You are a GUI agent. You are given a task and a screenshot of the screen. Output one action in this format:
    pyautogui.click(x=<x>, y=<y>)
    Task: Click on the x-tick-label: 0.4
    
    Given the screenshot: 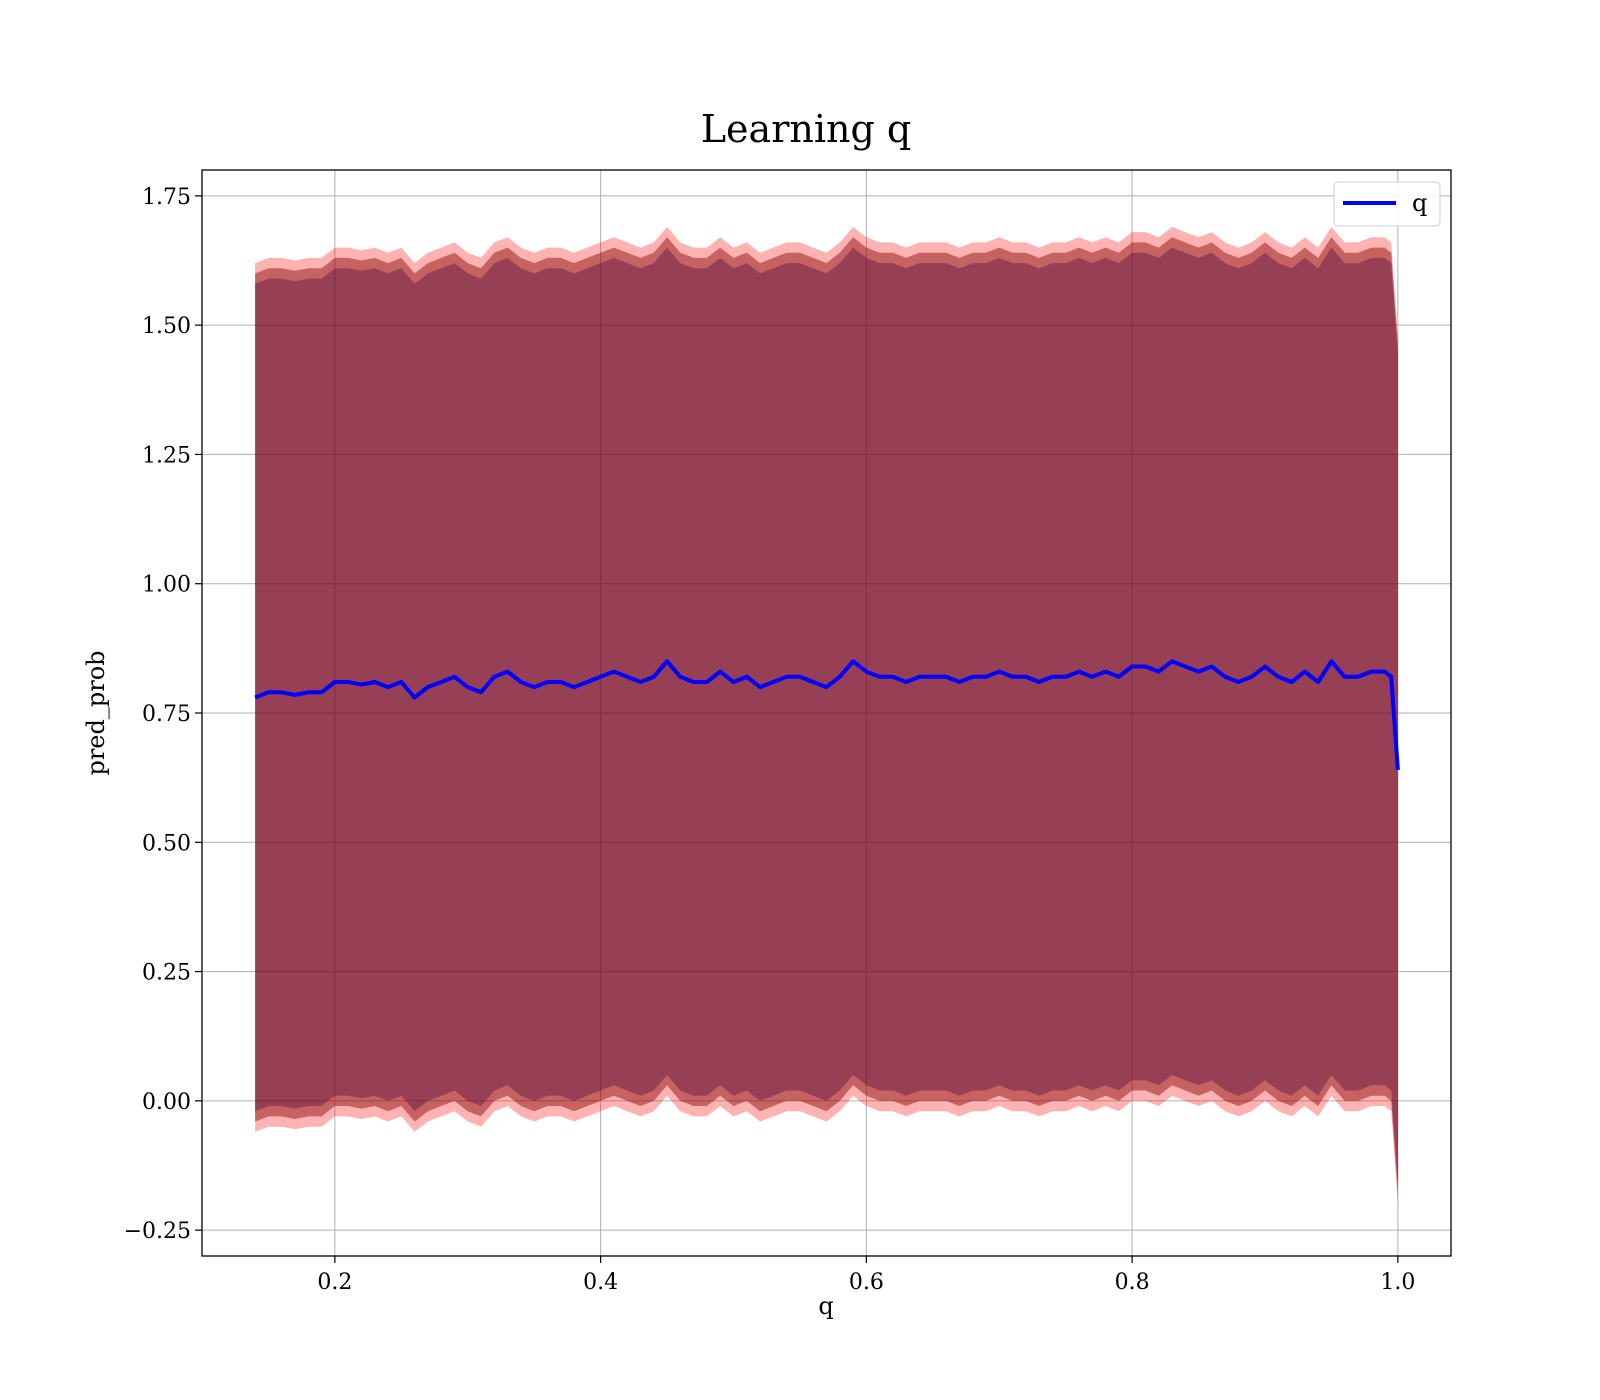 What is the action you would take?
    pyautogui.click(x=600, y=1282)
    